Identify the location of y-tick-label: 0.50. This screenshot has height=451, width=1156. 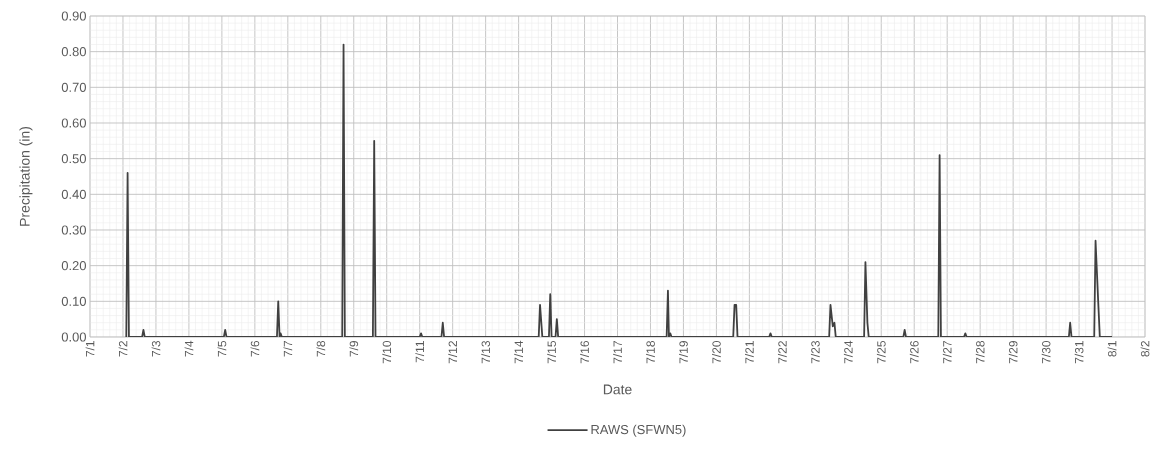
(73, 159).